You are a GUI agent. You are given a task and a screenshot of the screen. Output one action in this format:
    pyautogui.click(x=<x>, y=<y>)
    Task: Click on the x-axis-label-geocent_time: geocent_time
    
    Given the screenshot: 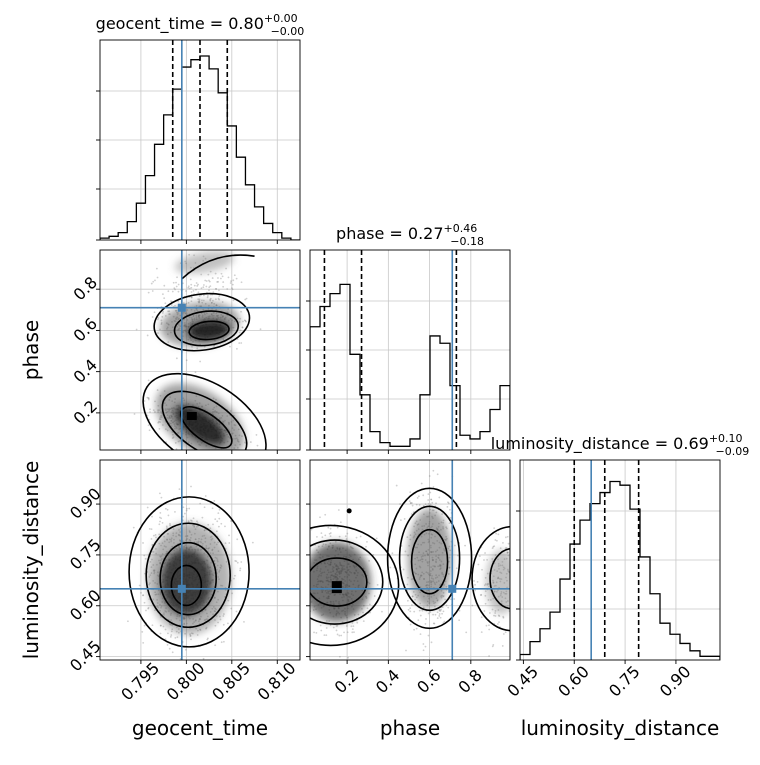 What is the action you would take?
    pyautogui.click(x=200, y=728)
    